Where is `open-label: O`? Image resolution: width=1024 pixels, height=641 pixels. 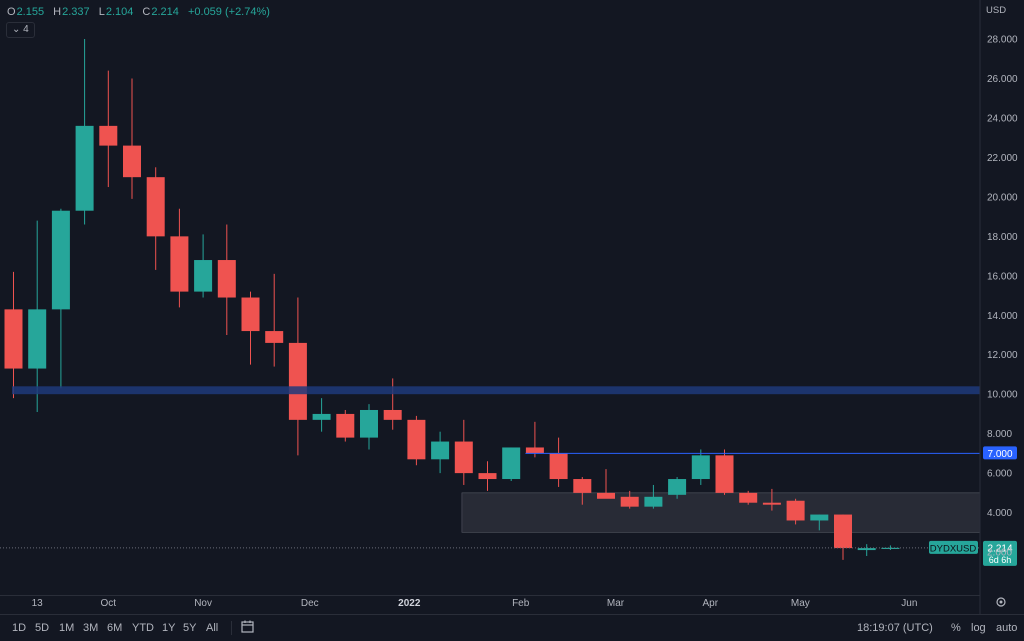 open-label: O is located at coordinates (11, 12).